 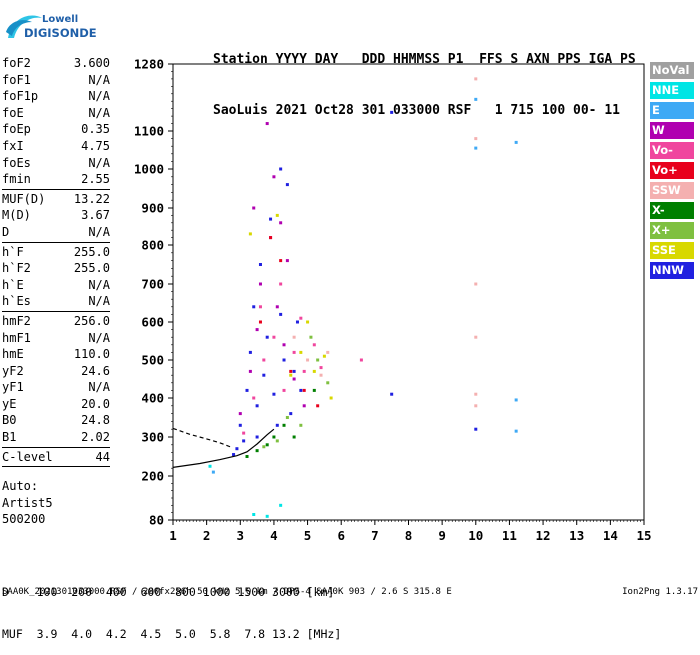 I want to click on param-row: yF1 N/A, so click(x=56, y=387).